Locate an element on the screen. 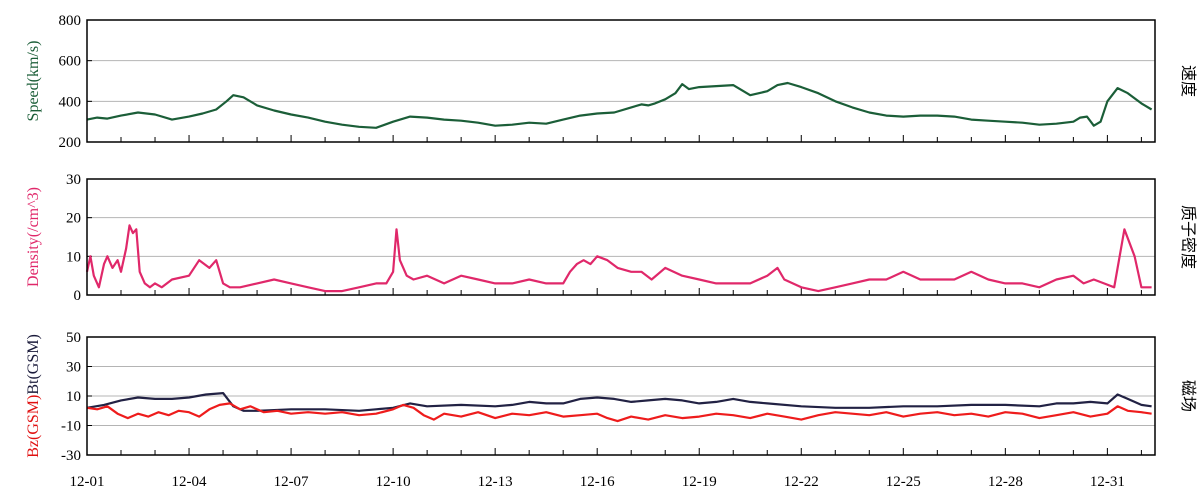  y-axis-label: Density(/cm^3) is located at coordinates (33, 237).